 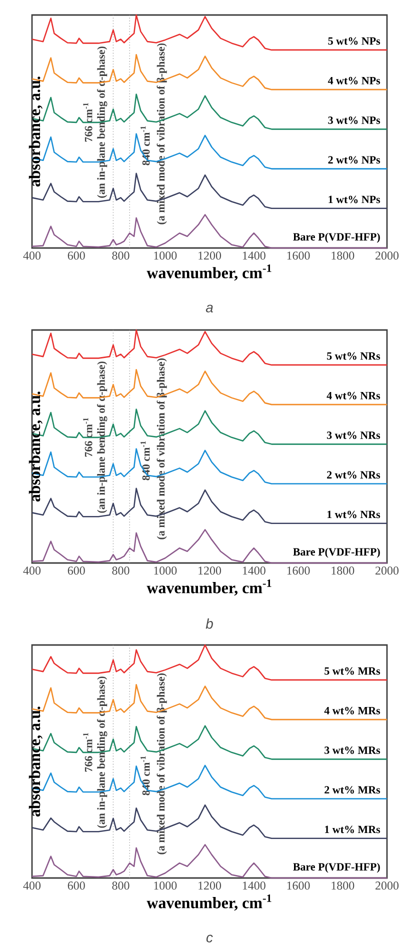 What do you see at coordinates (354, 41) in the screenshot?
I see `series-label: 5 wt% NPs` at bounding box center [354, 41].